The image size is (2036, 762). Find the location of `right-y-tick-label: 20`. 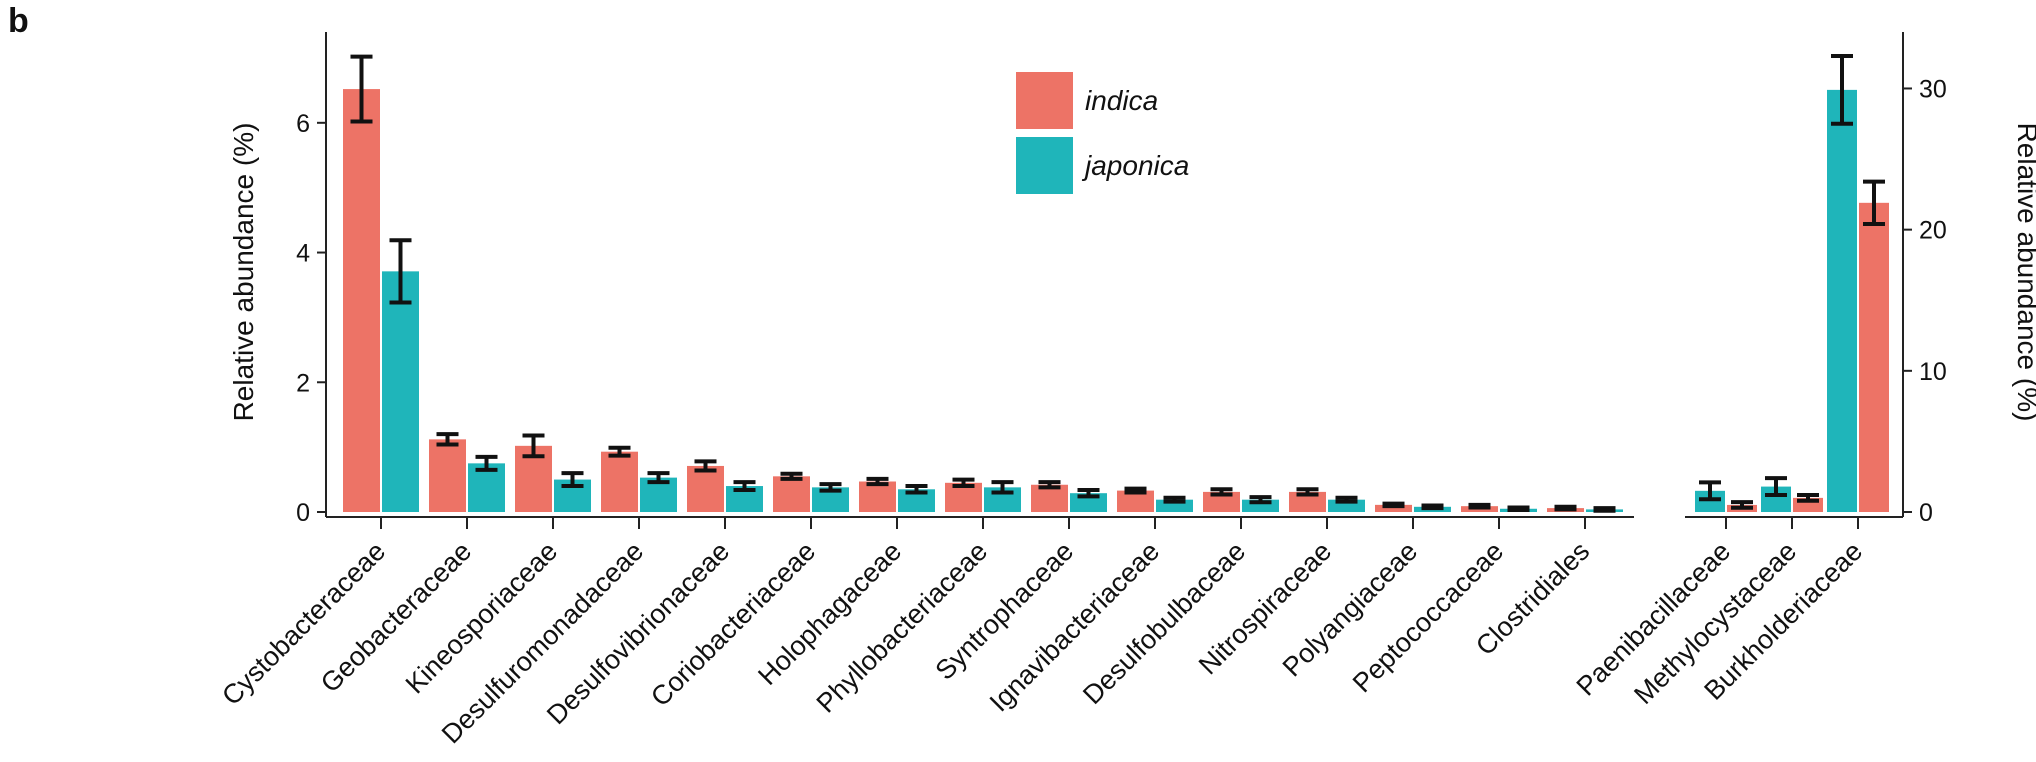

right-y-tick-label: 20 is located at coordinates (1933, 231).